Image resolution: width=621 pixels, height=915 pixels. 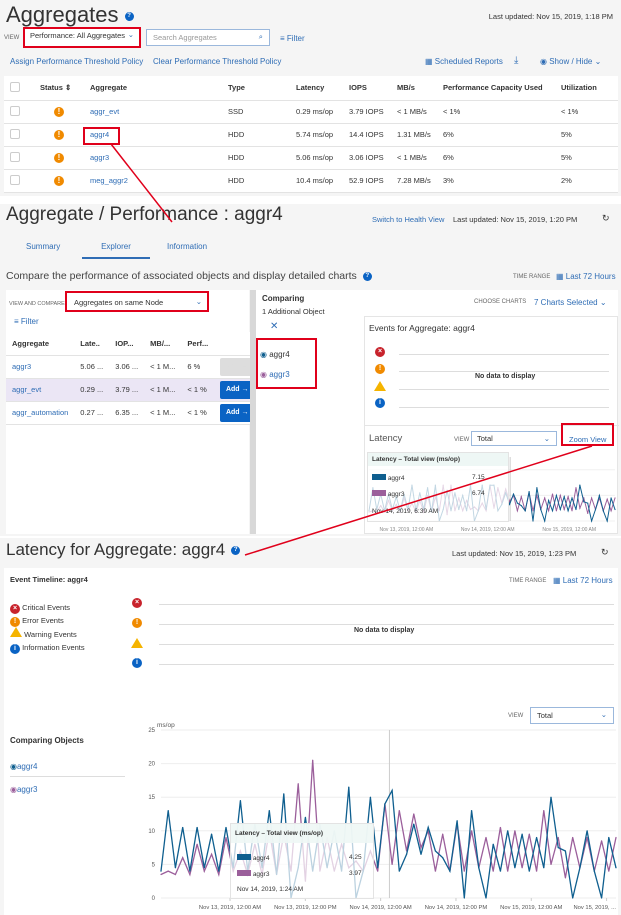 I want to click on search-icon: ⌕, so click(x=260, y=36).